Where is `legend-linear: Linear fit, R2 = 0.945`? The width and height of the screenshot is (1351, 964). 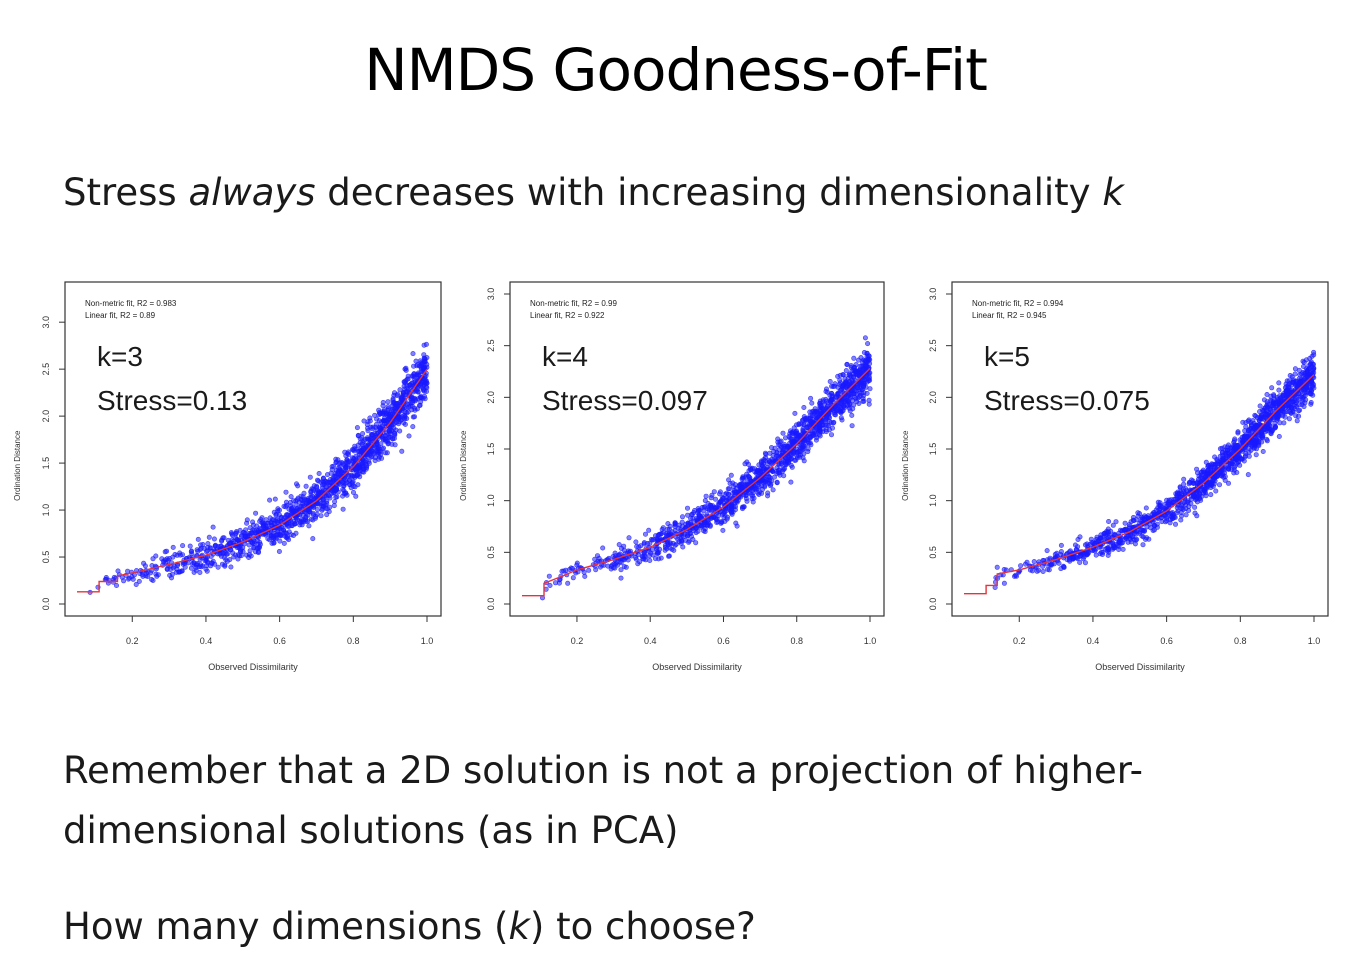 legend-linear: Linear fit, R2 = 0.945 is located at coordinates (1009, 315).